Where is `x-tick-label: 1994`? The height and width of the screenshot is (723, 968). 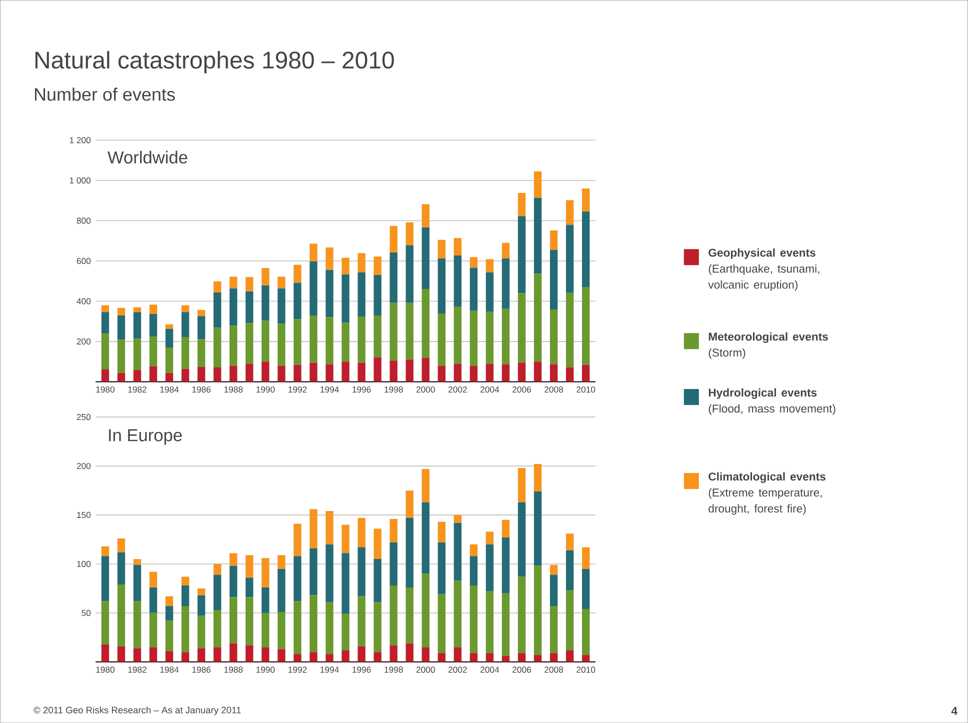 x-tick-label: 1994 is located at coordinates (329, 389).